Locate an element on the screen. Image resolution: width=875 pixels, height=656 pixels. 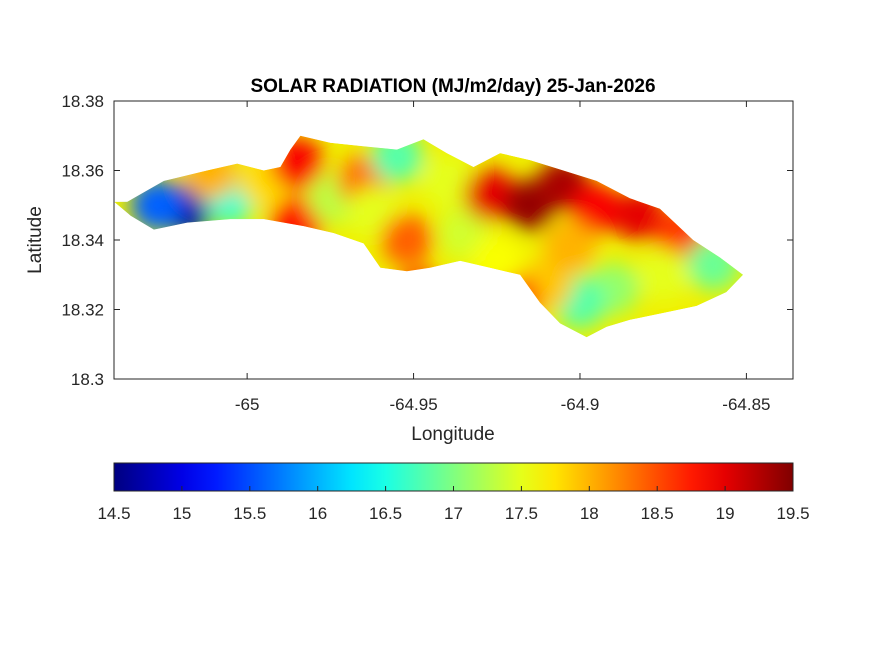
y-tick-label: 18.34 is located at coordinates (82, 240).